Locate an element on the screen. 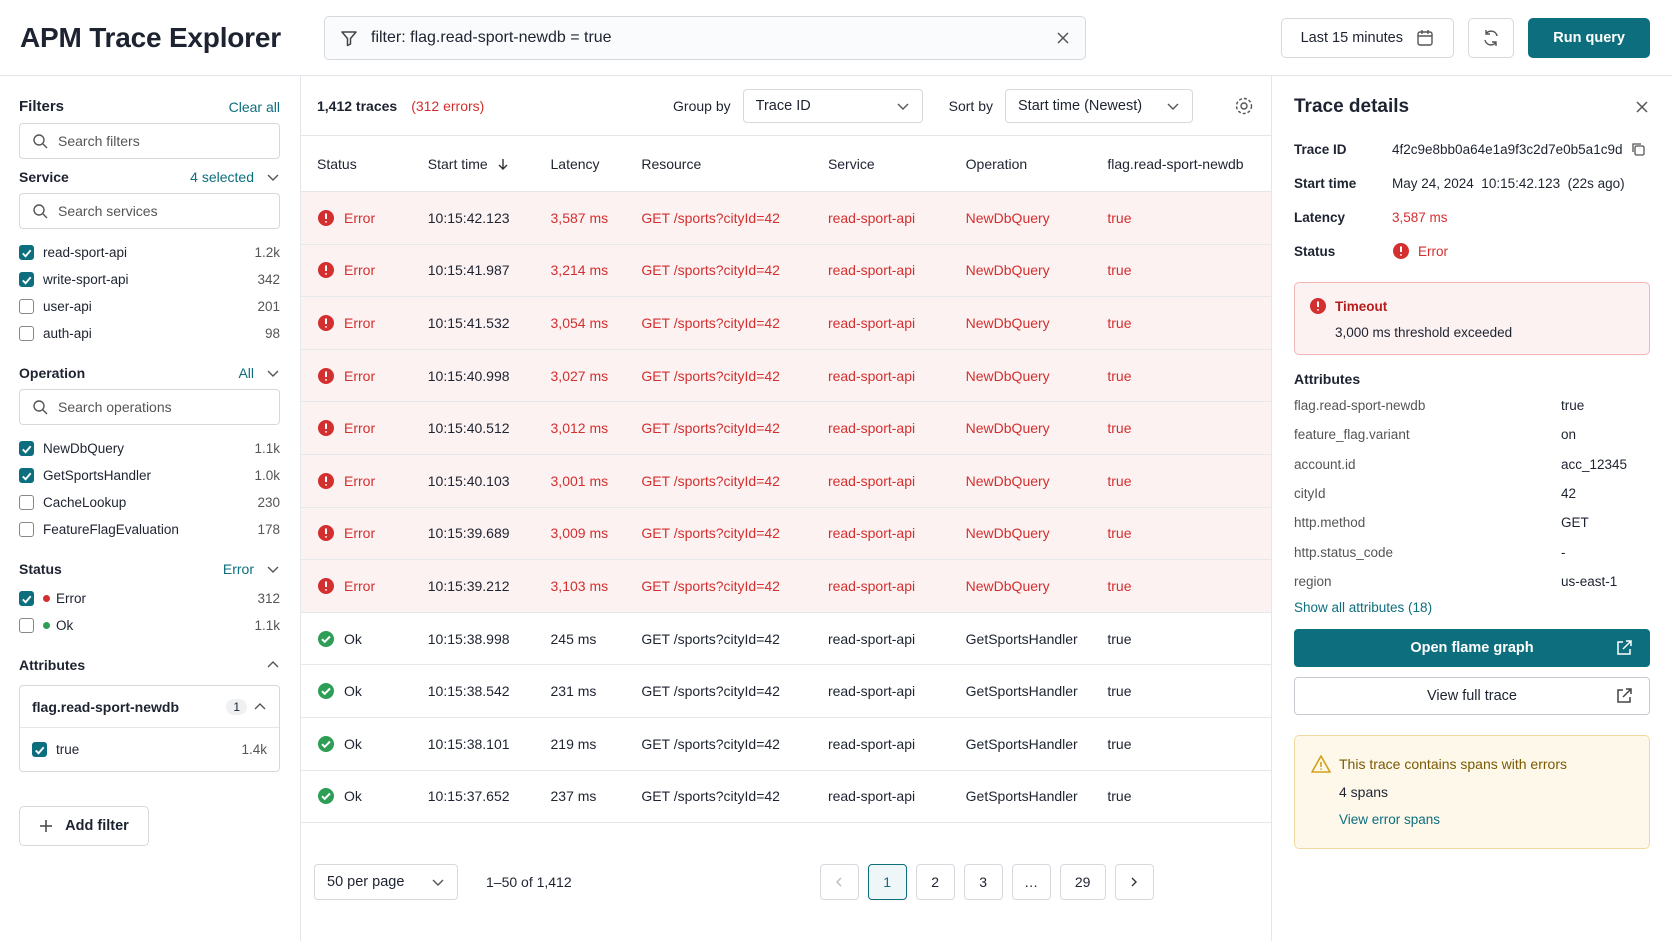 This screenshot has width=1672, height=941. prev-page is located at coordinates (839, 882).